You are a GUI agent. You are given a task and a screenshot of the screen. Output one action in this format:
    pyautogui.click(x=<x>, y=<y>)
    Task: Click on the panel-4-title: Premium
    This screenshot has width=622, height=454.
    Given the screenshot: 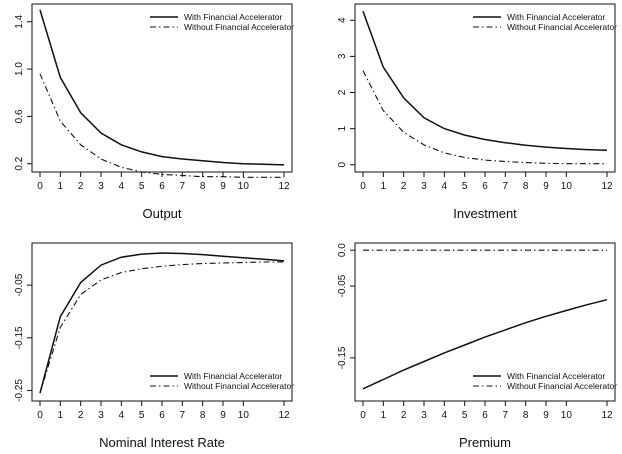 What is the action you would take?
    pyautogui.click(x=485, y=442)
    